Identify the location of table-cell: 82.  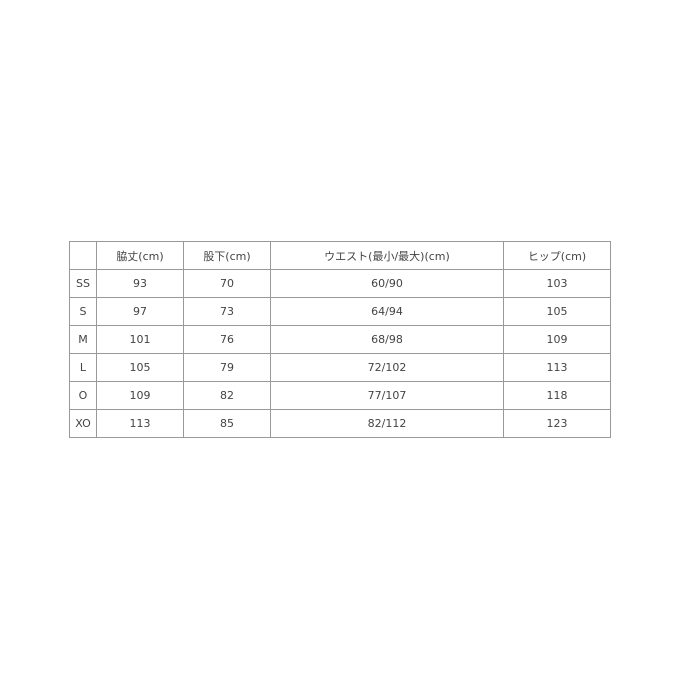
(227, 395).